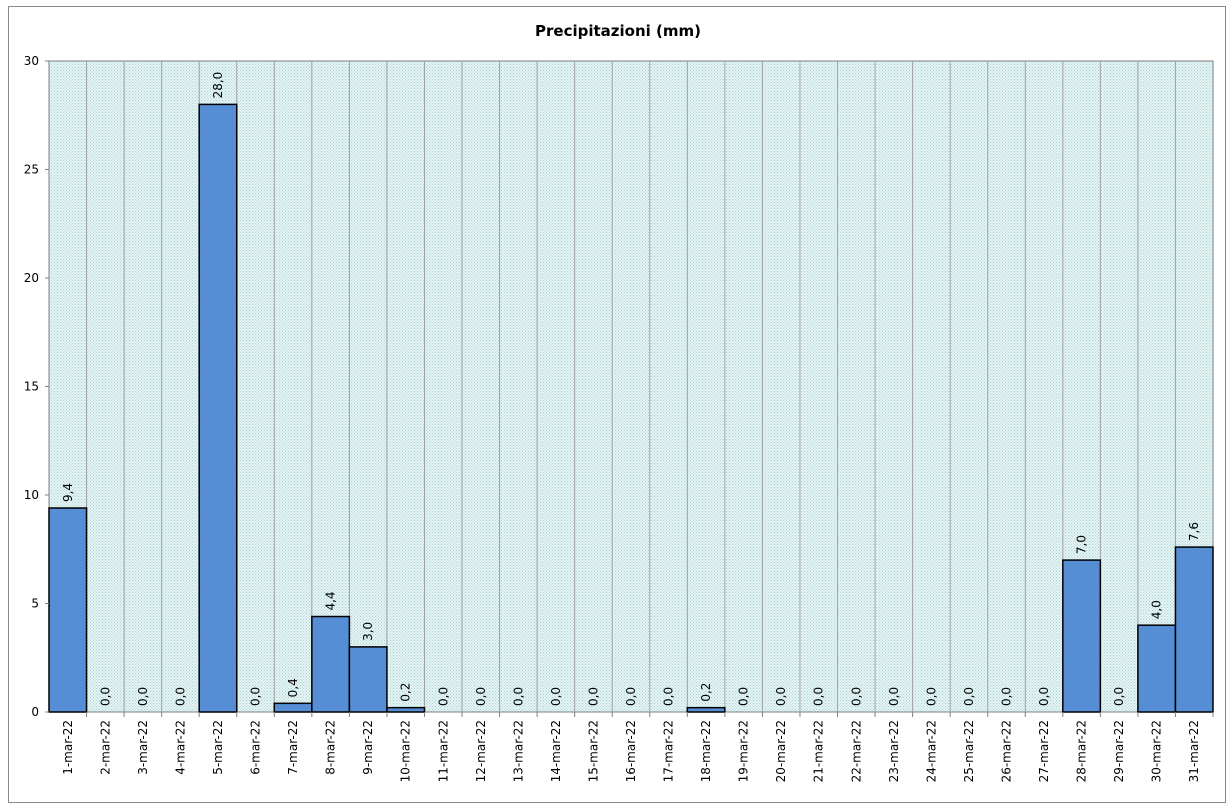  What do you see at coordinates (781, 751) in the screenshot?
I see `x-tick-label: 20-mar-22` at bounding box center [781, 751].